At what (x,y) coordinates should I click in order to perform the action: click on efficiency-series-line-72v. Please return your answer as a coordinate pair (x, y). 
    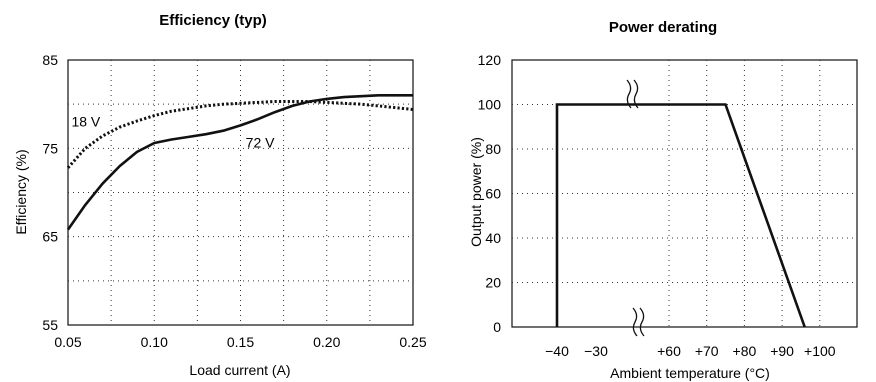
    Looking at the image, I should click on (239, 162).